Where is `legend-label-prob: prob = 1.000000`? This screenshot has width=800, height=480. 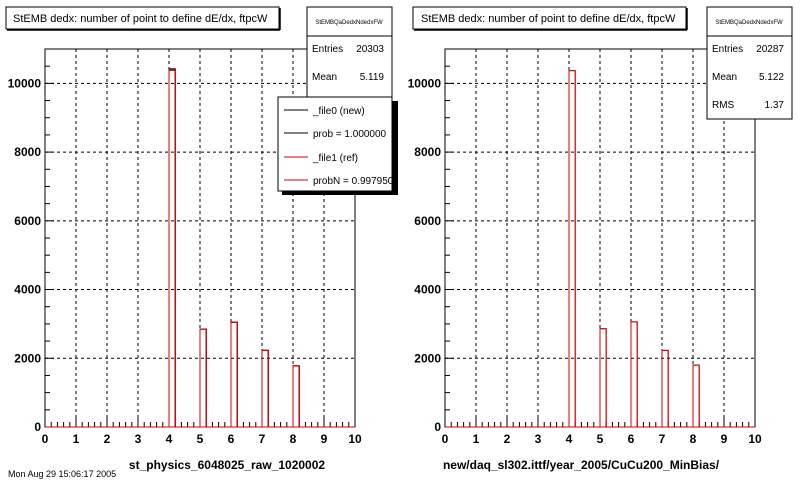 legend-label-prob: prob = 1.000000 is located at coordinates (350, 134).